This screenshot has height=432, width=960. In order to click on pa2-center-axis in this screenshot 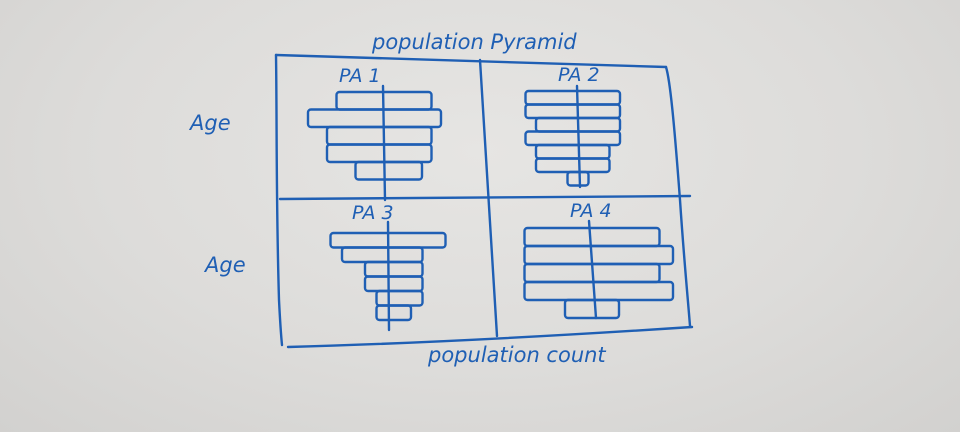, I will do `click(578, 136)`.